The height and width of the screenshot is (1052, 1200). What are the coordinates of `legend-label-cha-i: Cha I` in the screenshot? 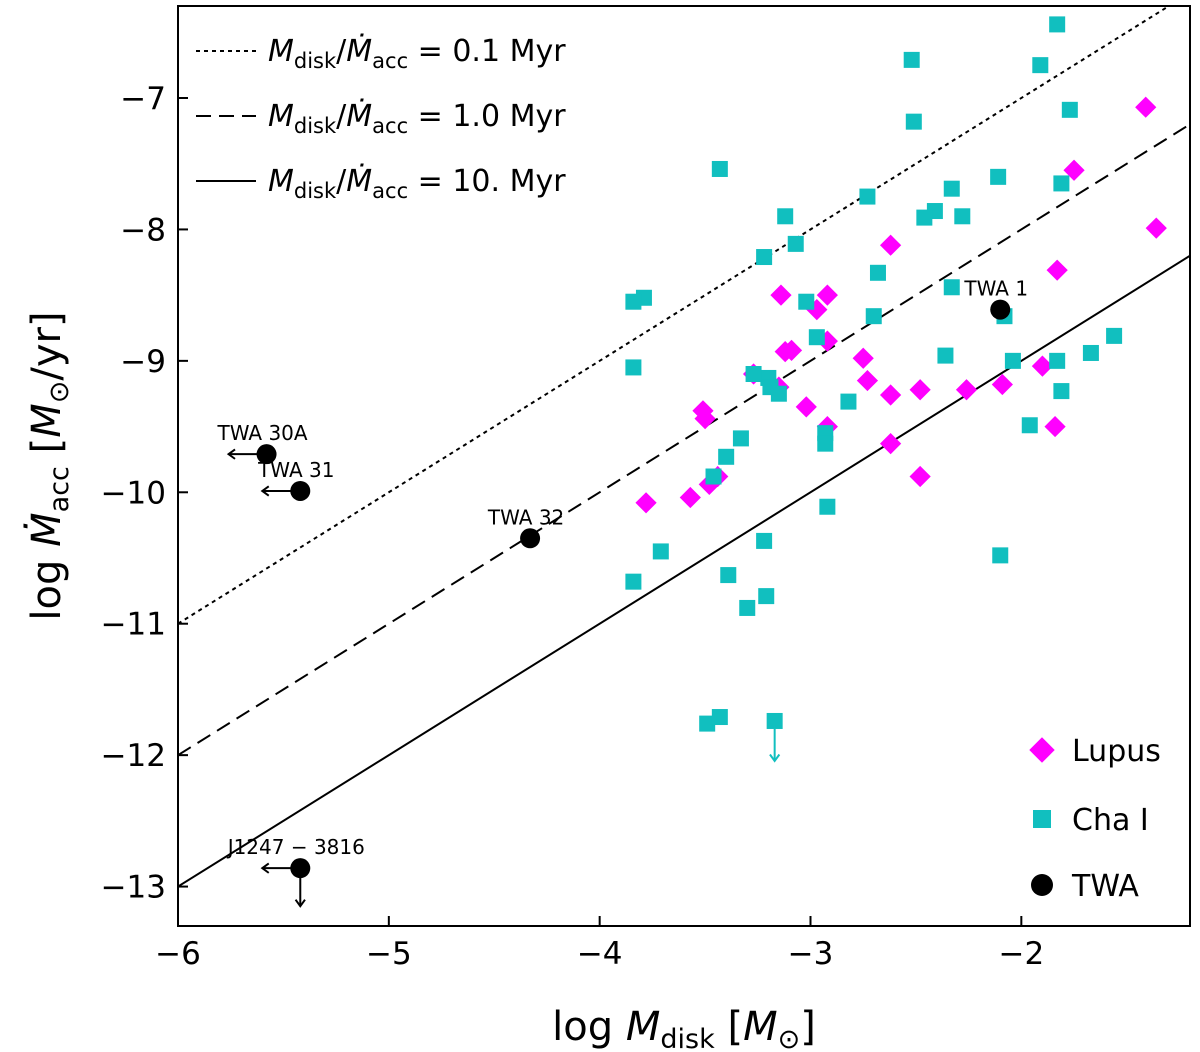 It's located at (1110, 820).